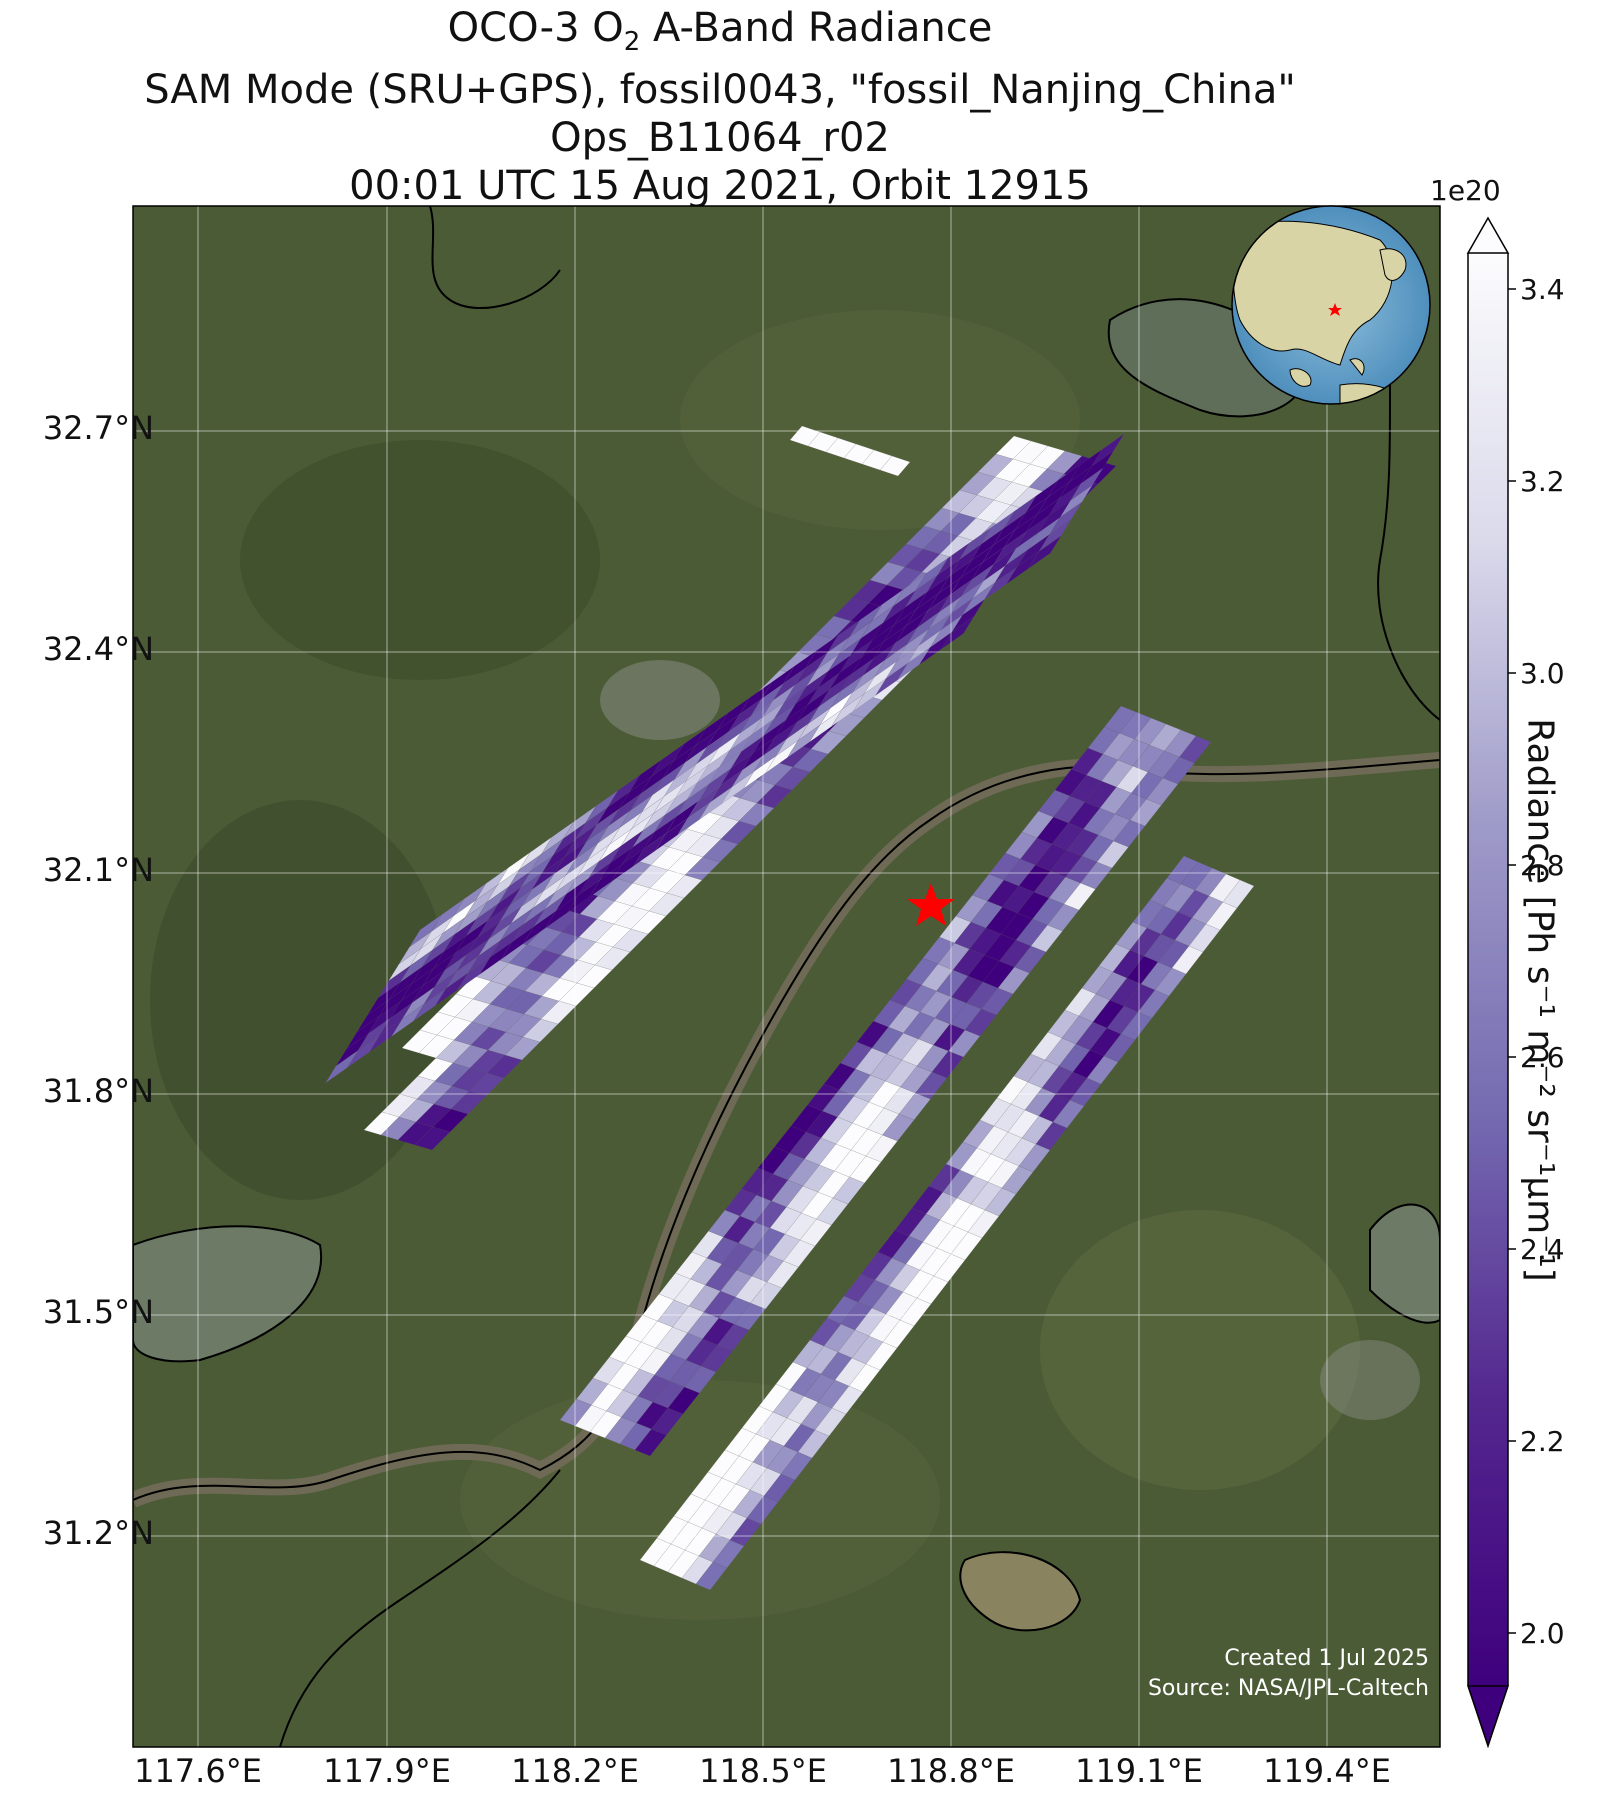 The width and height of the screenshot is (1621, 1796). What do you see at coordinates (1540, 1000) in the screenshot?
I see `colorbar-label: Radiance [Ph s⁻¹ m⁻² sr⁻¹μm⁻¹]` at bounding box center [1540, 1000].